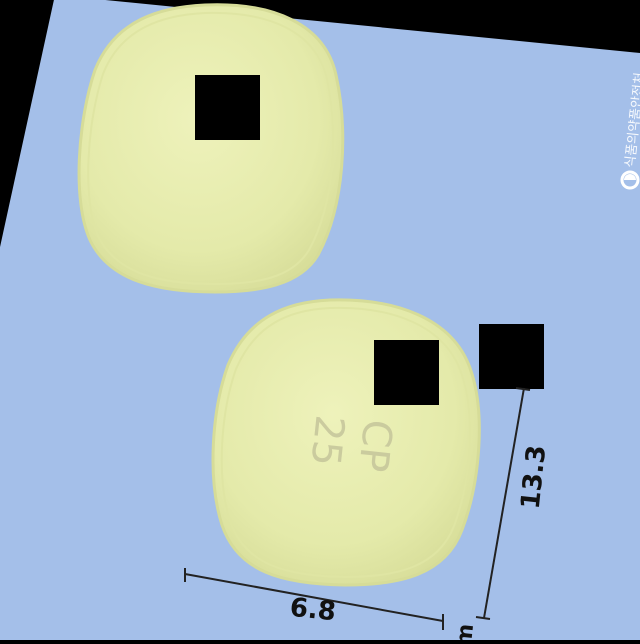 This screenshot has width=640, height=644. I want to click on width-label: 6.8, so click(312, 610).